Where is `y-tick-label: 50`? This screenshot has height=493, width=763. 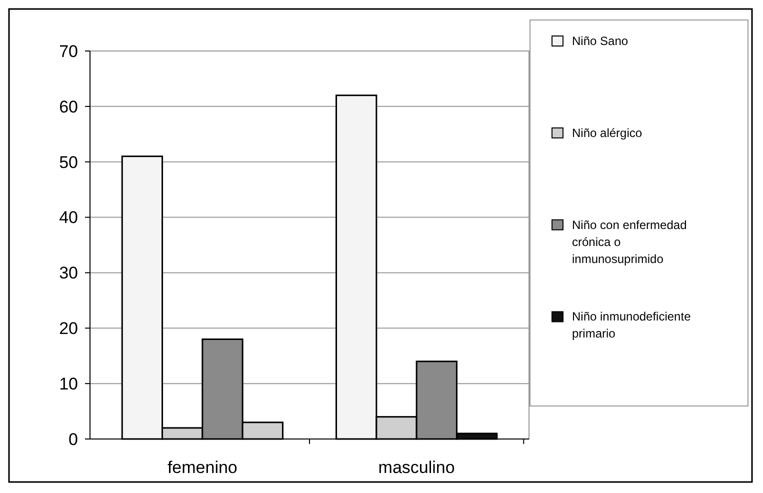 y-tick-label: 50 is located at coordinates (68, 162).